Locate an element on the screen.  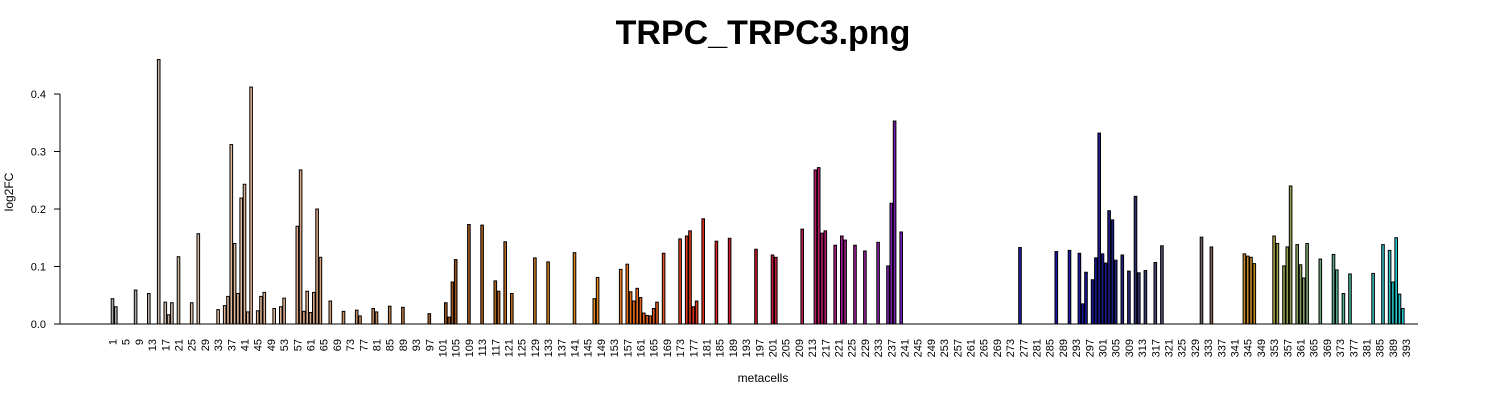
x-tick-label: 57 is located at coordinates (298, 345).